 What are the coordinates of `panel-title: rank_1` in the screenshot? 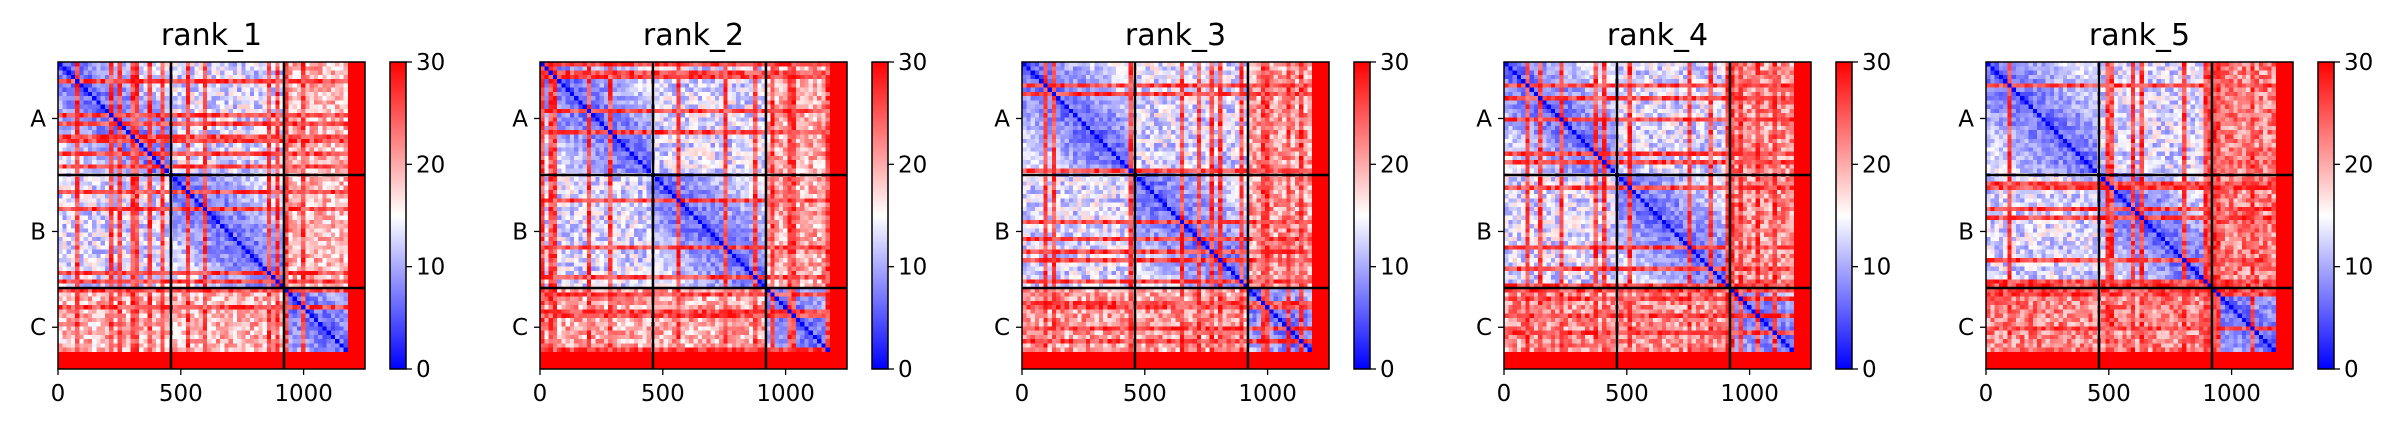 It's located at (211, 35).